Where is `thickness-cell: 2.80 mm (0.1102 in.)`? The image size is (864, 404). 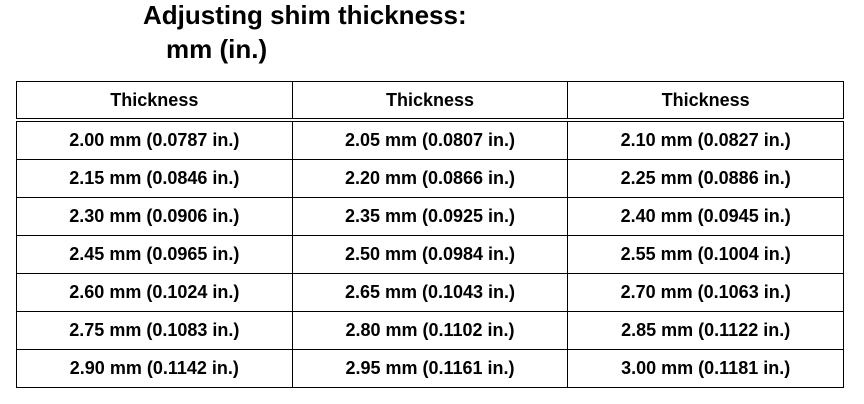
thickness-cell: 2.80 mm (0.1102 in.) is located at coordinates (430, 330).